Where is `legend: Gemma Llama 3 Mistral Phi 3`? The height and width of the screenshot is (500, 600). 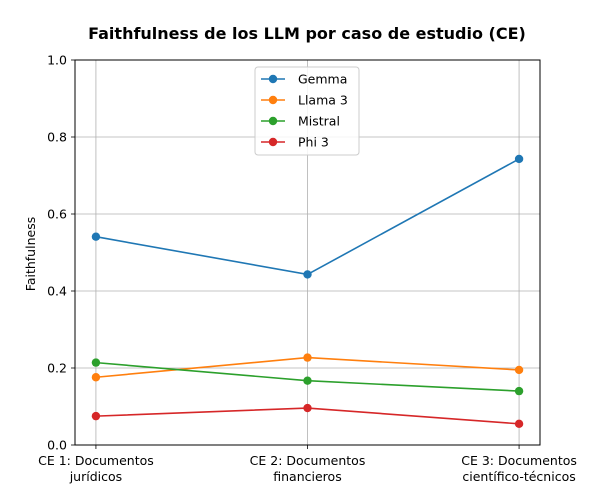
legend: Gemma Llama 3 Mistral Phi 3 is located at coordinates (307, 111).